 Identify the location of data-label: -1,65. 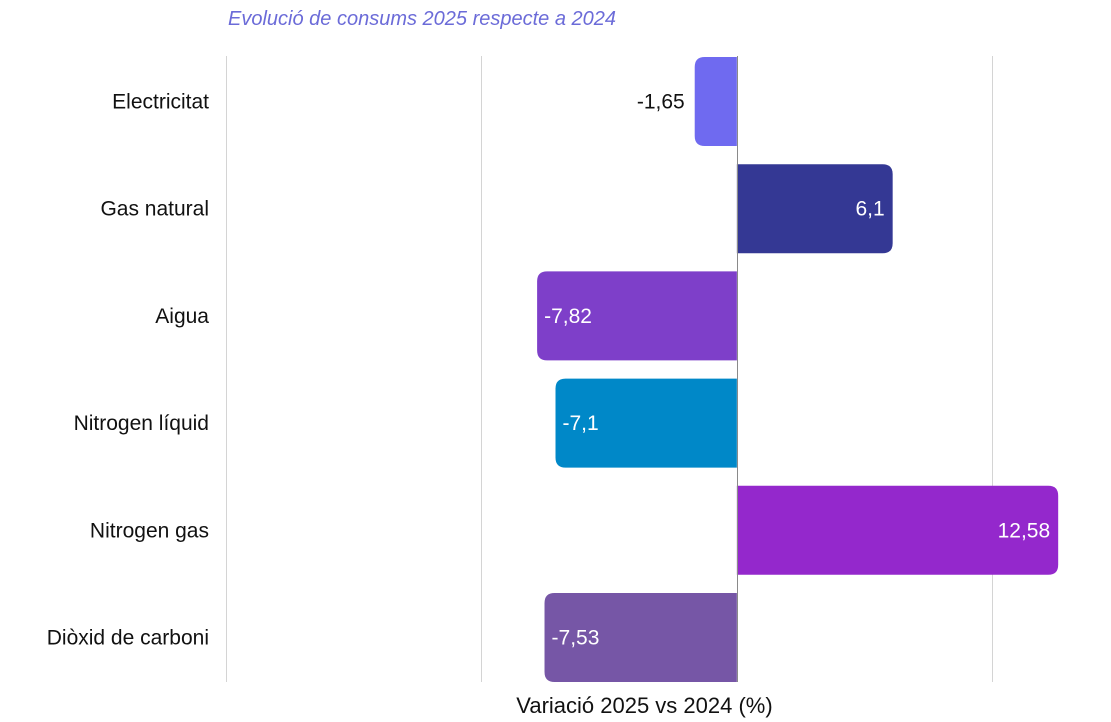
(661, 102).